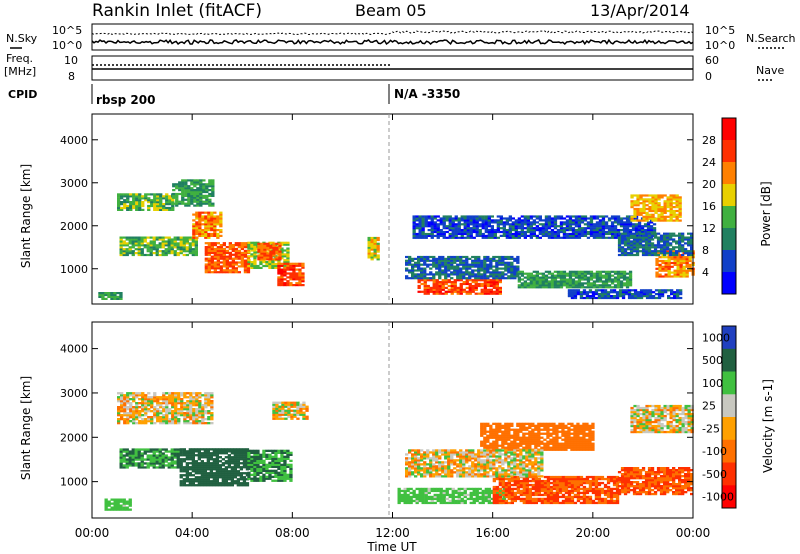 Image resolution: width=800 pixels, height=554 pixels. Describe the element at coordinates (640, 10) in the screenshot. I see `date-label: 13/Apr/2014` at that location.